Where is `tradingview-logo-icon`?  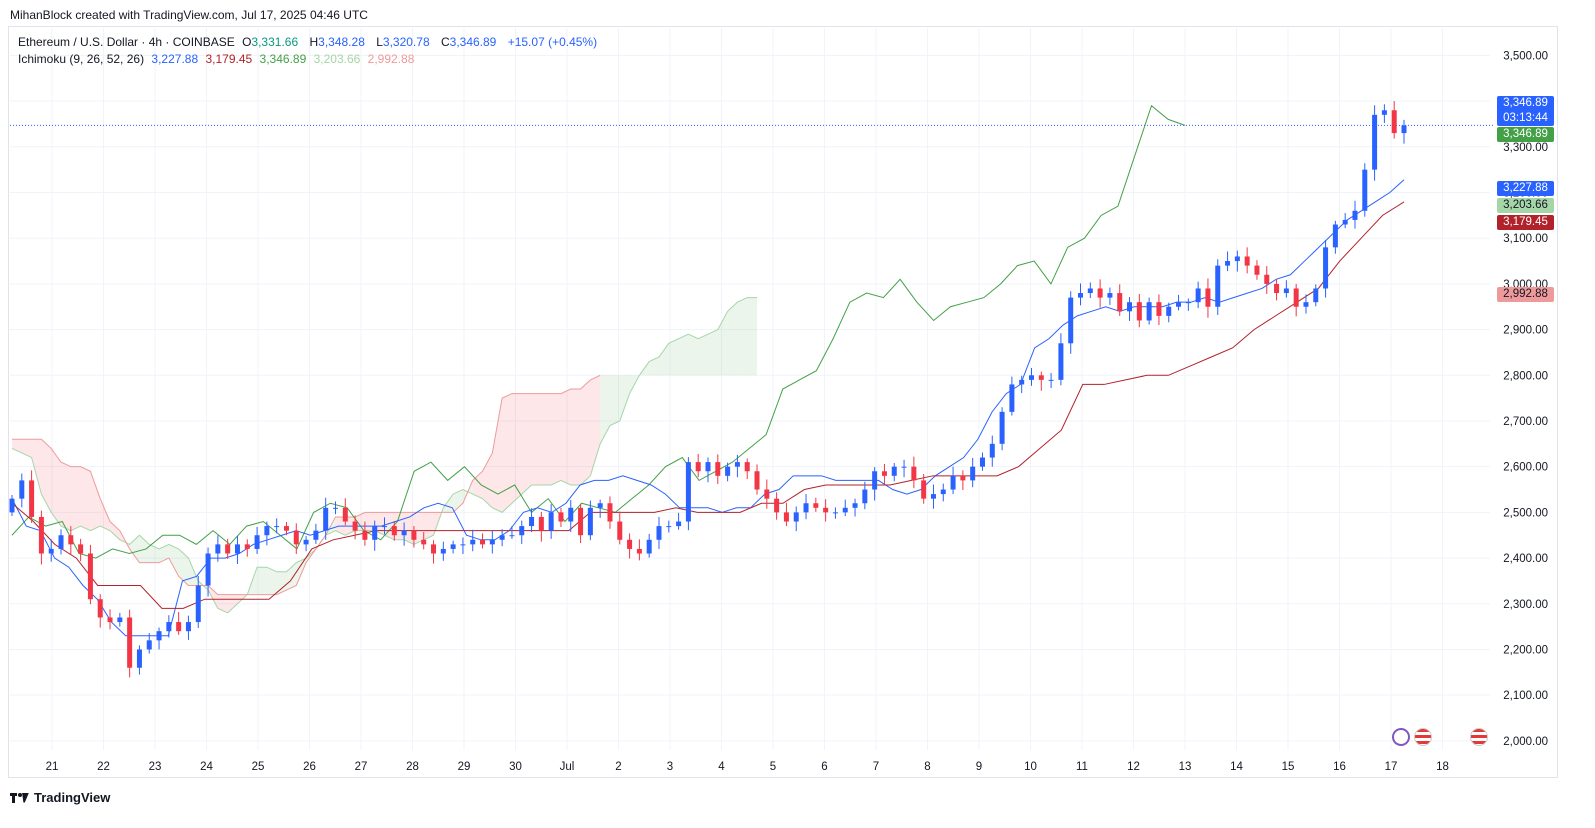
tradingview-logo-icon is located at coordinates (20, 797).